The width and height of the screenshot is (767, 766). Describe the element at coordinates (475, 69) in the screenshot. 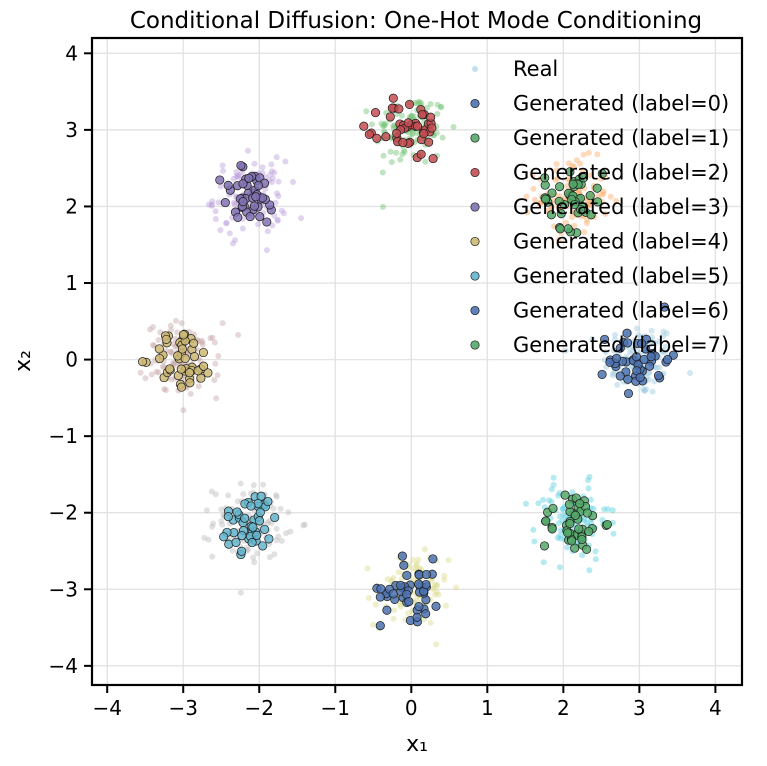

I see `legend-marker-real` at that location.